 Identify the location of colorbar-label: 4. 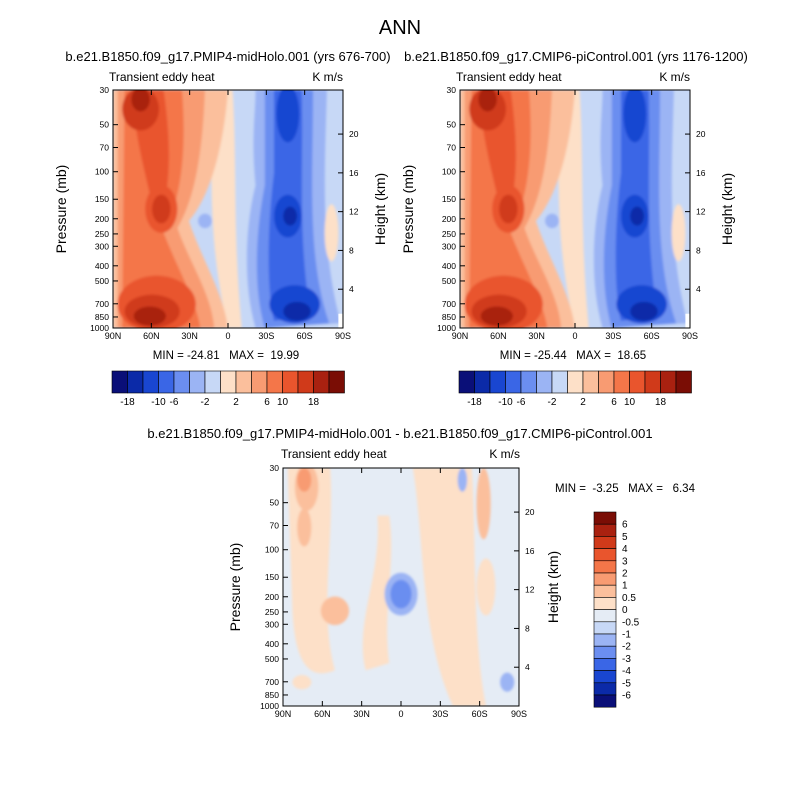
(625, 549).